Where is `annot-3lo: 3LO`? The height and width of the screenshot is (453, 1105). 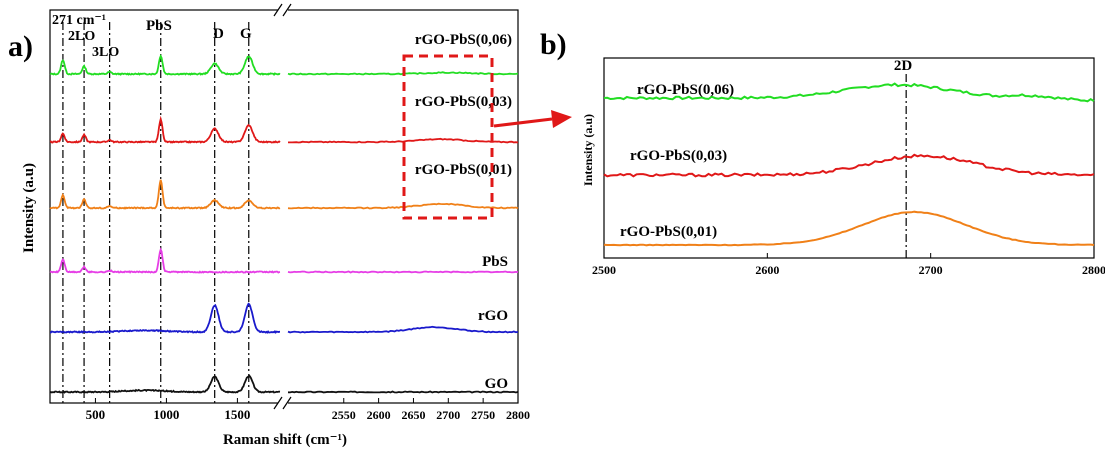
annot-3lo: 3LO is located at coordinates (105, 52).